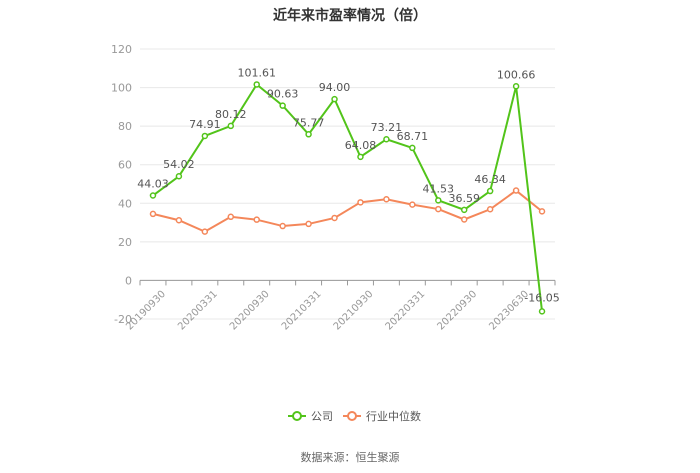  What do you see at coordinates (350, 15) in the screenshot?
I see `chart-title: 近年来市盈率情况（倍）` at bounding box center [350, 15].